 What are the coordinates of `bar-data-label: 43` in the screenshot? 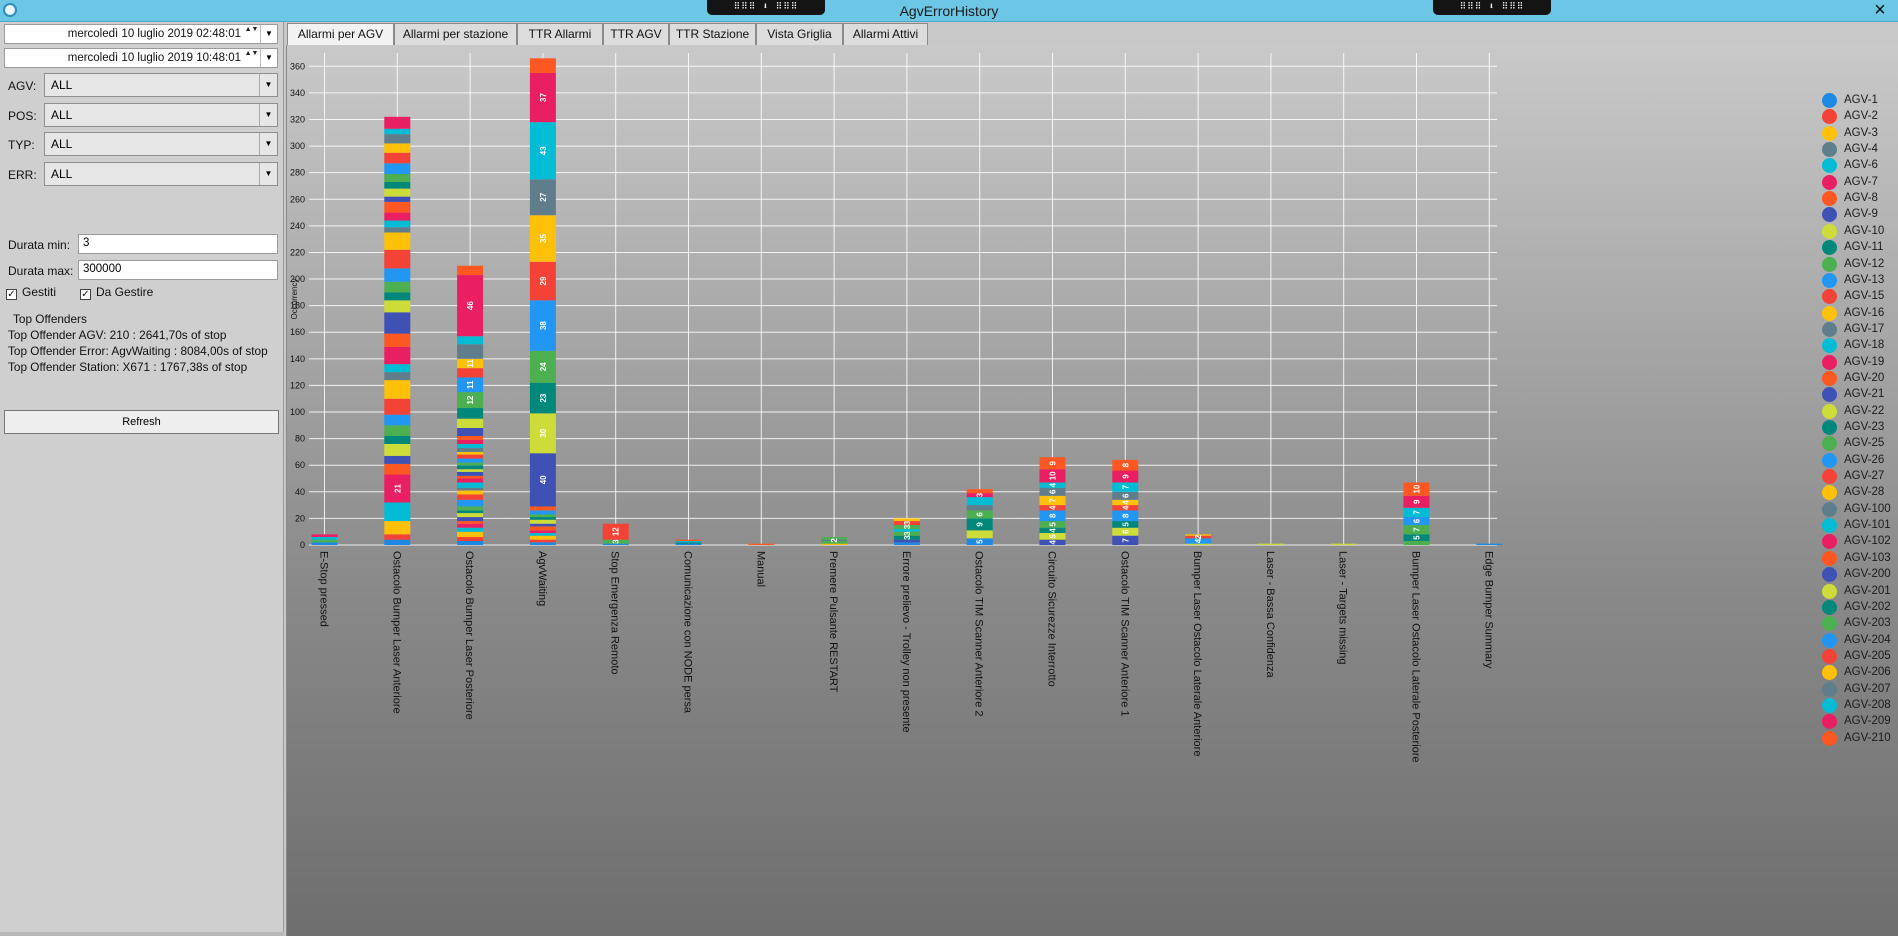 It's located at (543, 150).